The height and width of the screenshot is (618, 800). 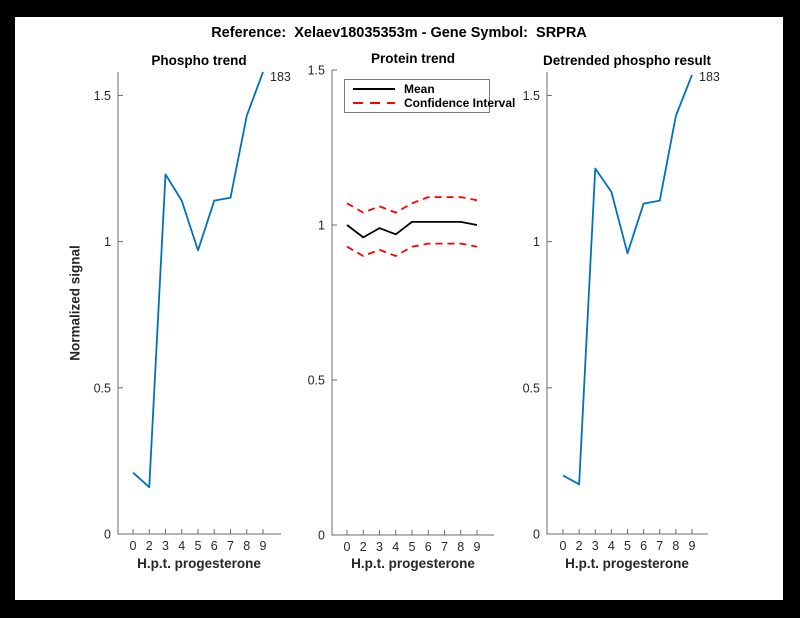 I want to click on legend-row-confidence-interval: Confidence Interval, so click(x=434, y=103).